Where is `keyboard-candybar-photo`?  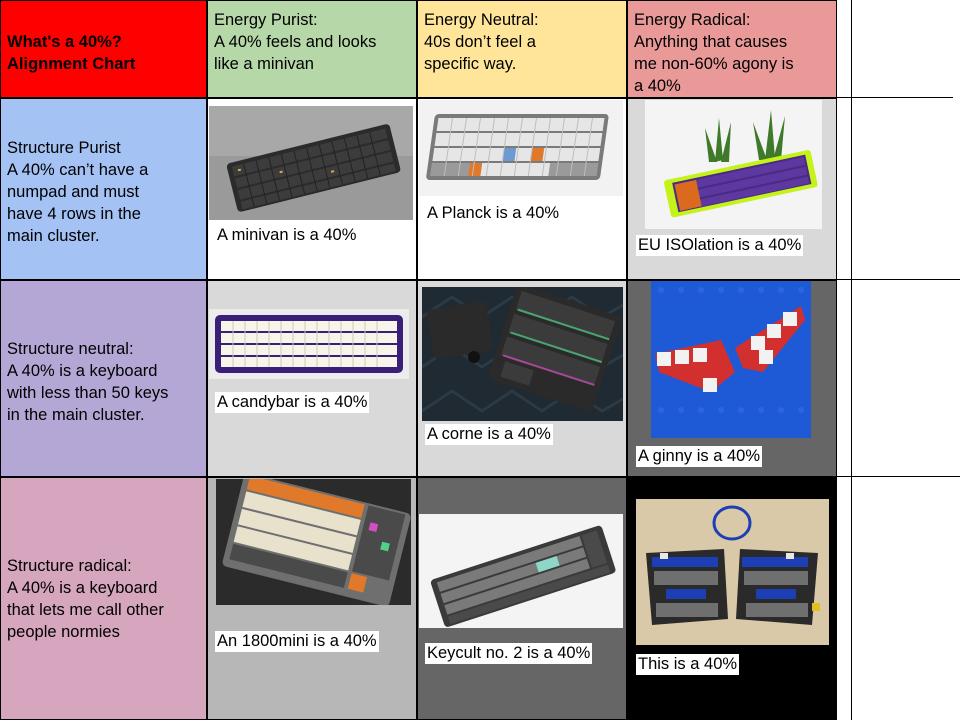
keyboard-candybar-photo is located at coordinates (309, 344).